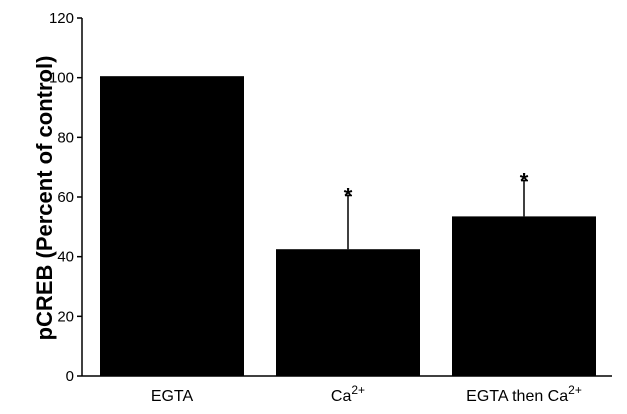 Image resolution: width=627 pixels, height=414 pixels. I want to click on y-axis-title: pCREB (Percent of control), so click(44, 198).